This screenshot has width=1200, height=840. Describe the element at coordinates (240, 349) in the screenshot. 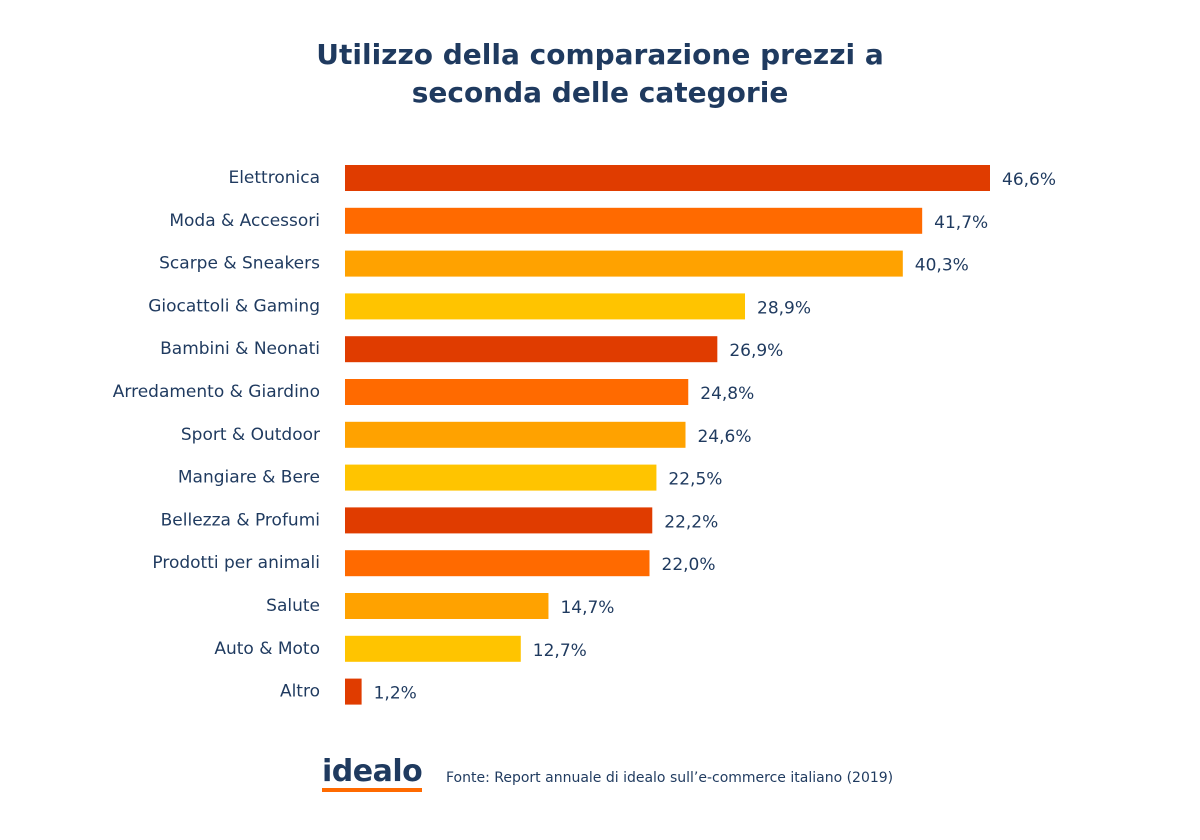

I see `category-label: Bambini & Neonati` at that location.